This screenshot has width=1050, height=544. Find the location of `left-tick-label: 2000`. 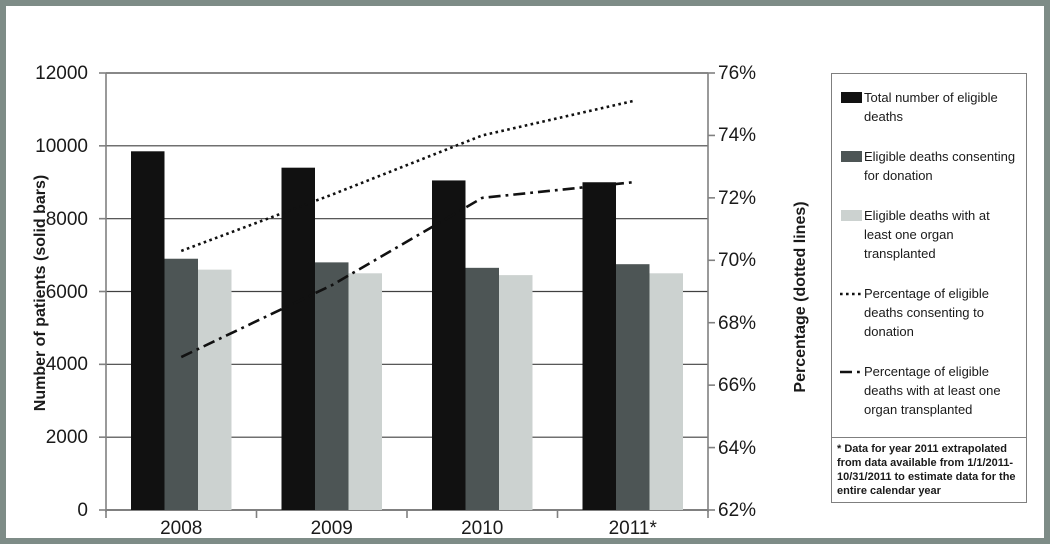

left-tick-label: 2000 is located at coordinates (66, 438).